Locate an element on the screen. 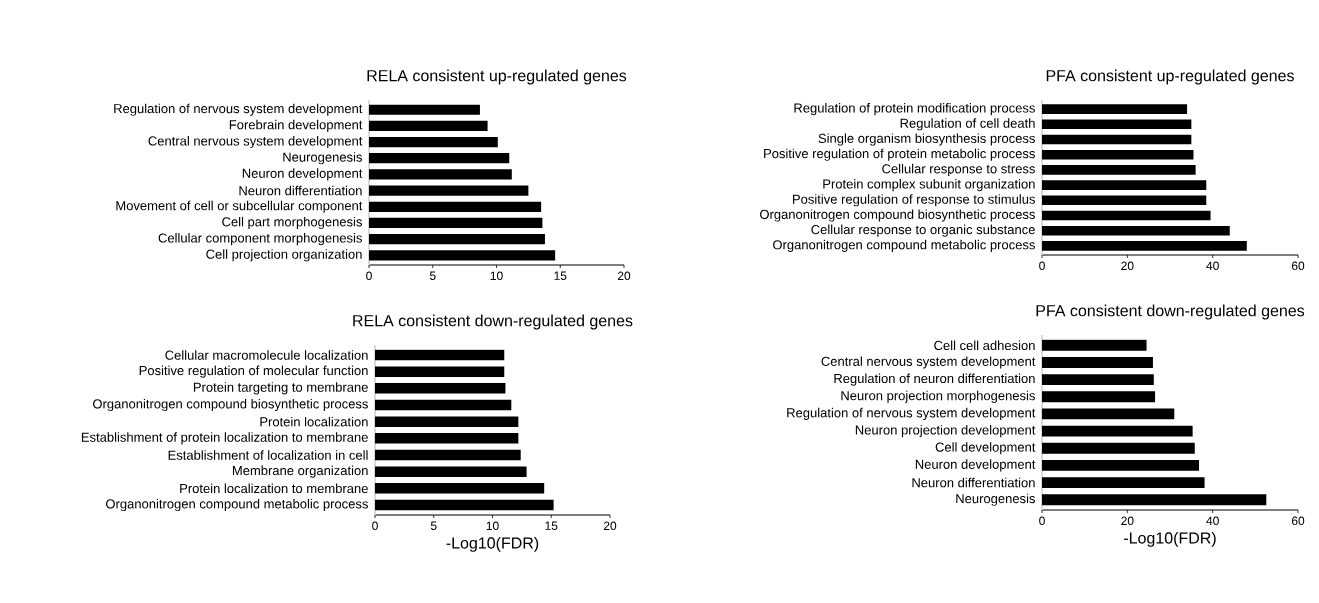  y-tick-label: Protein complex subunit organization is located at coordinates (929, 185).